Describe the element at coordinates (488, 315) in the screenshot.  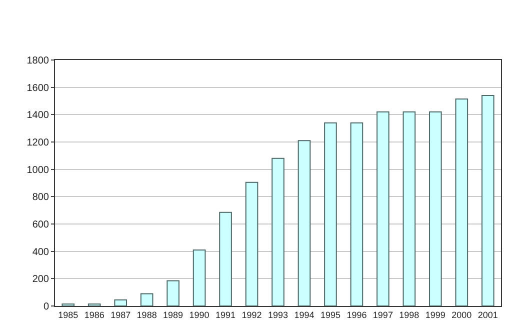
I see `x-tick-label: 2001` at that location.